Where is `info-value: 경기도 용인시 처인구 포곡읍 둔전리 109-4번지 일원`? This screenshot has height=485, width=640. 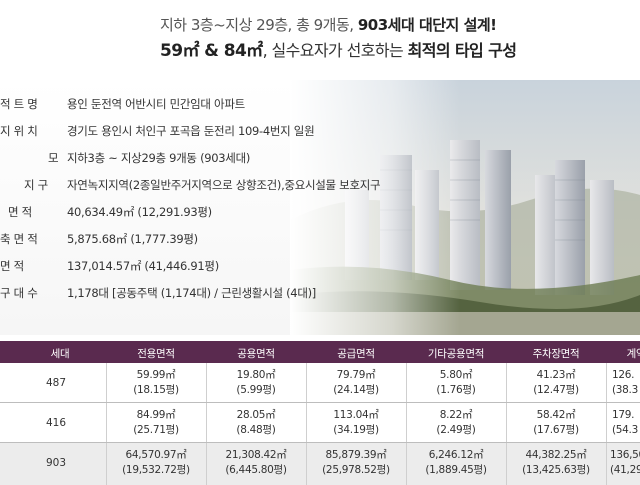 info-value: 경기도 용인시 처인구 포곡읍 둔전리 109-4번지 일원 is located at coordinates (191, 131).